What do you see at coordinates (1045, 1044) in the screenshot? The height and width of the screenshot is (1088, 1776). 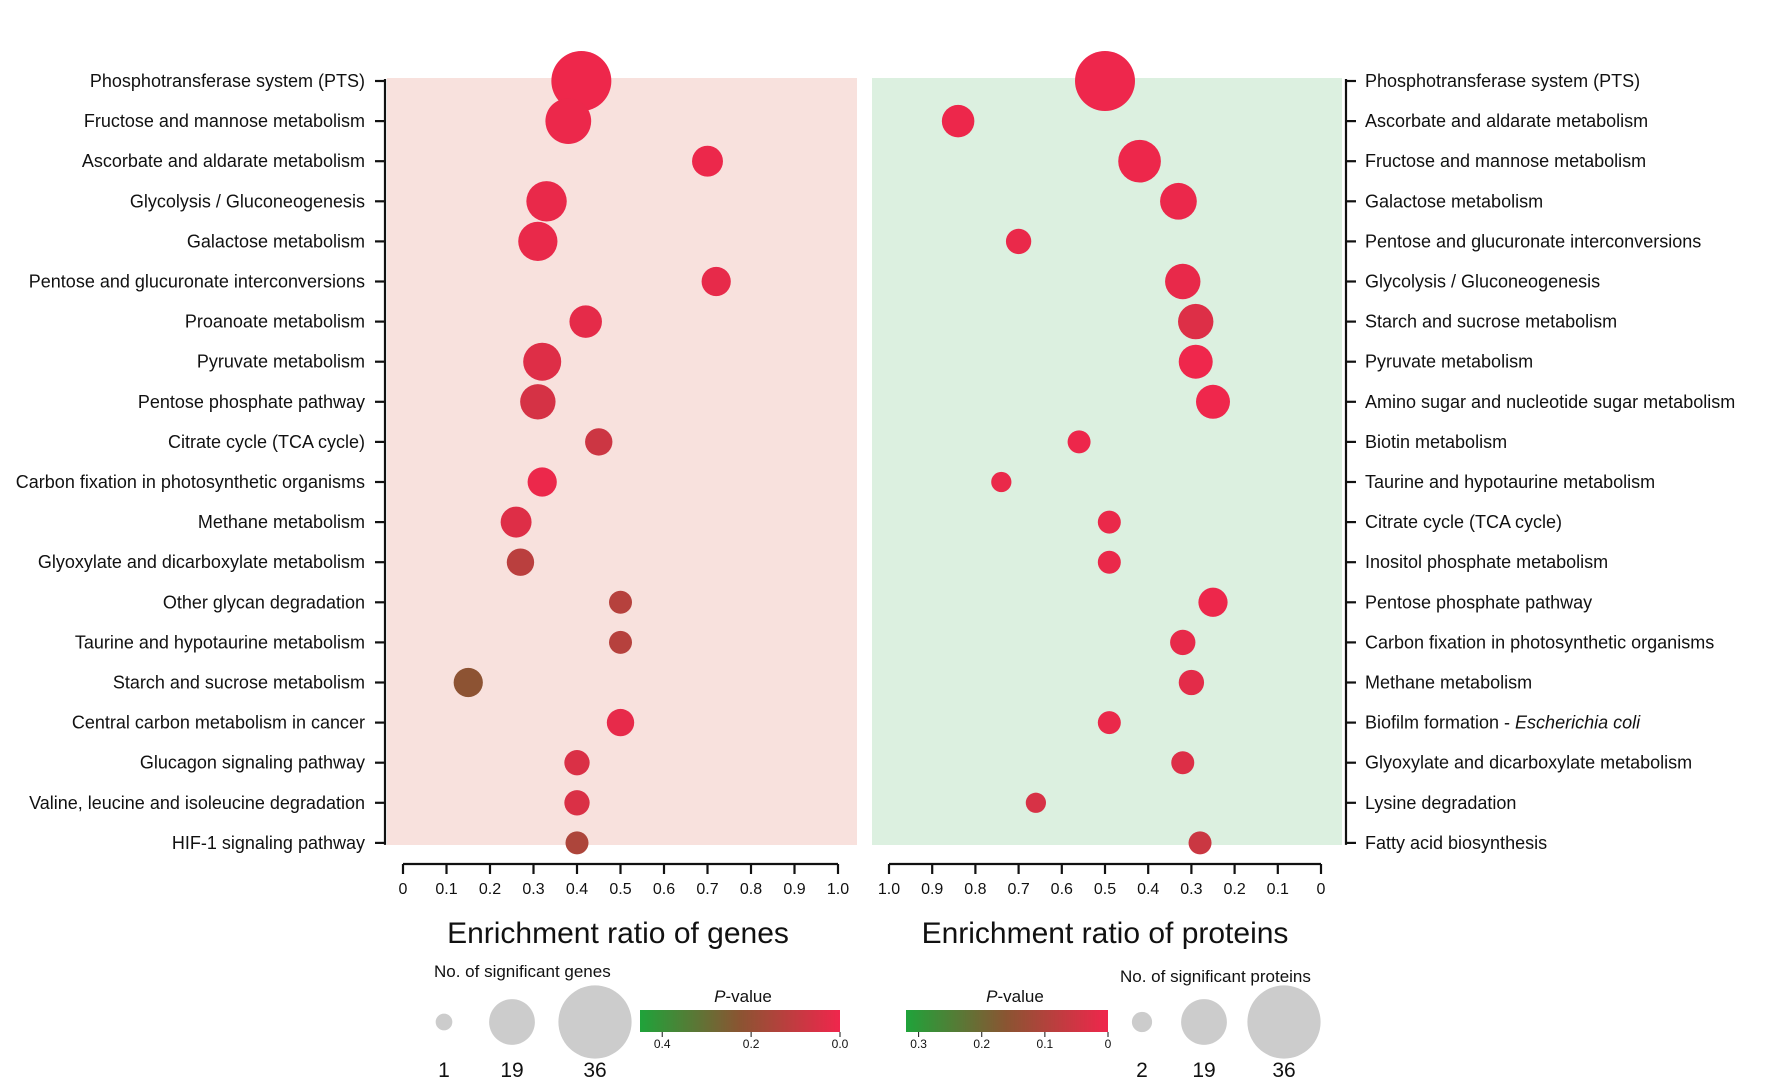 I see `colorbar-tick-label: 0.1` at bounding box center [1045, 1044].